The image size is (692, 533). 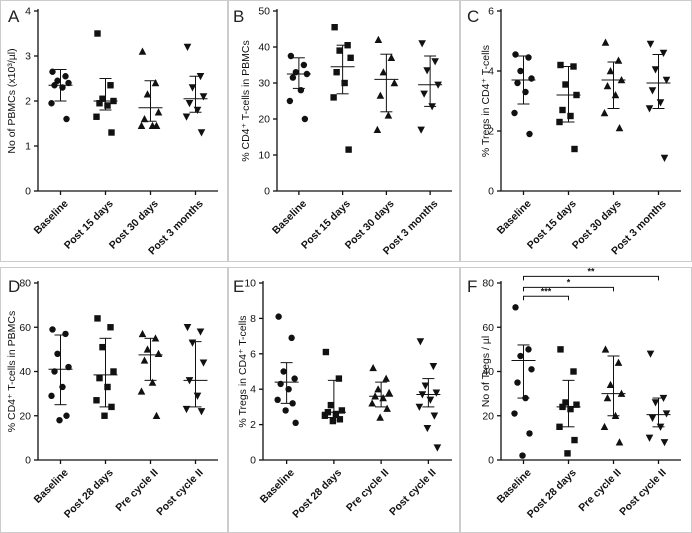 What do you see at coordinates (264, 48) in the screenshot?
I see `y-tick-label: 40` at bounding box center [264, 48].